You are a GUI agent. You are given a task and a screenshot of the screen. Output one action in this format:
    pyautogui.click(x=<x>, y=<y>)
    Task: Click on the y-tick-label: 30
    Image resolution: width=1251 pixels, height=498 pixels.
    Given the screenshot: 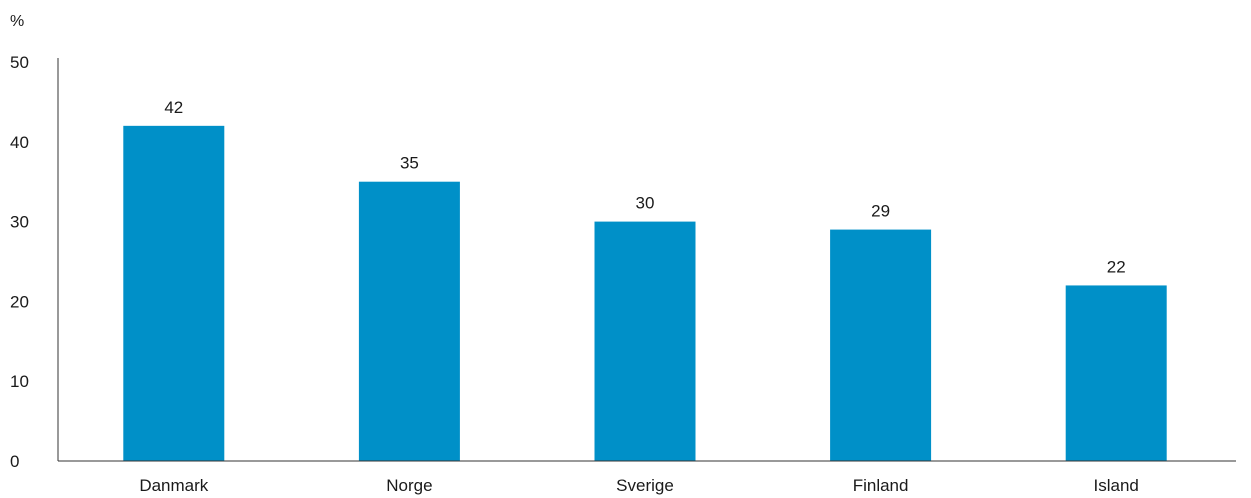 What is the action you would take?
    pyautogui.click(x=19, y=222)
    